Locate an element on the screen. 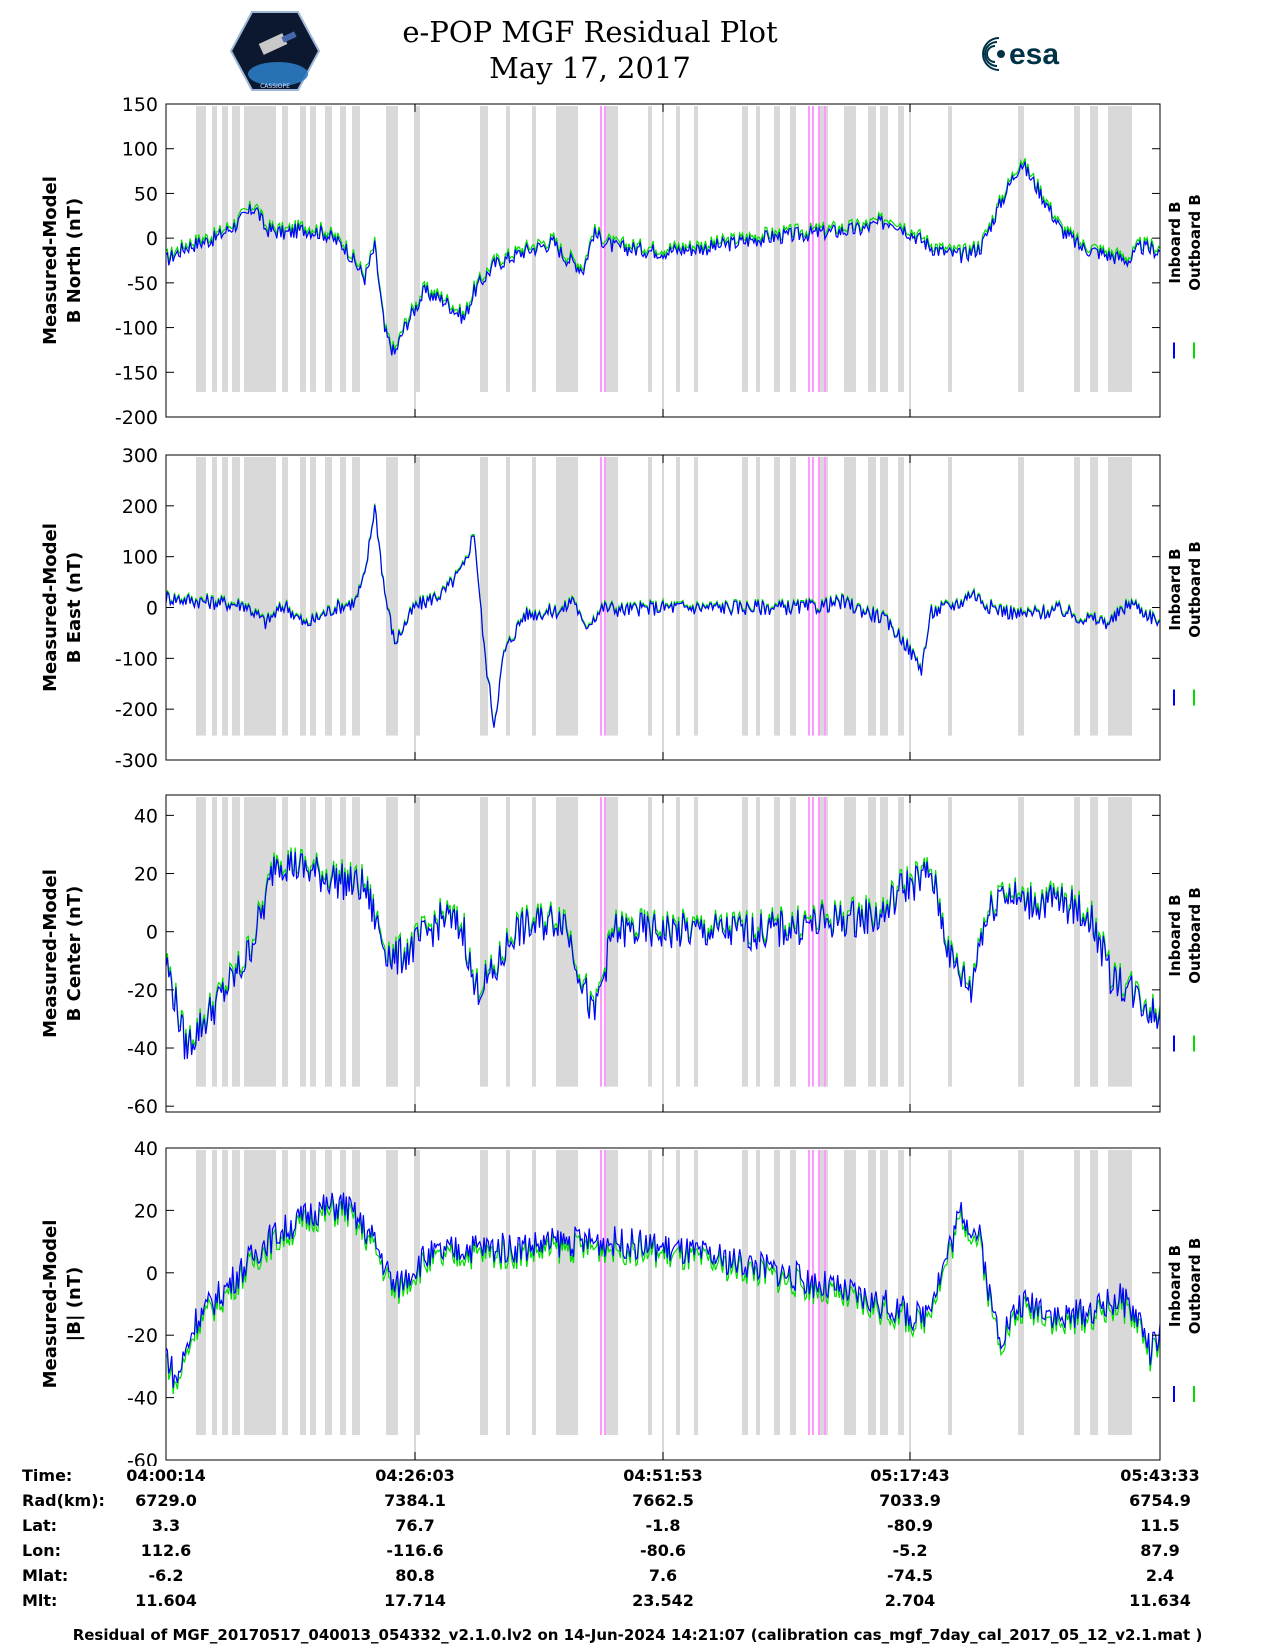 Image resolution: width=1275 pixels, height=1650 pixels. y-axis-label: B North (nT) is located at coordinates (74, 261).